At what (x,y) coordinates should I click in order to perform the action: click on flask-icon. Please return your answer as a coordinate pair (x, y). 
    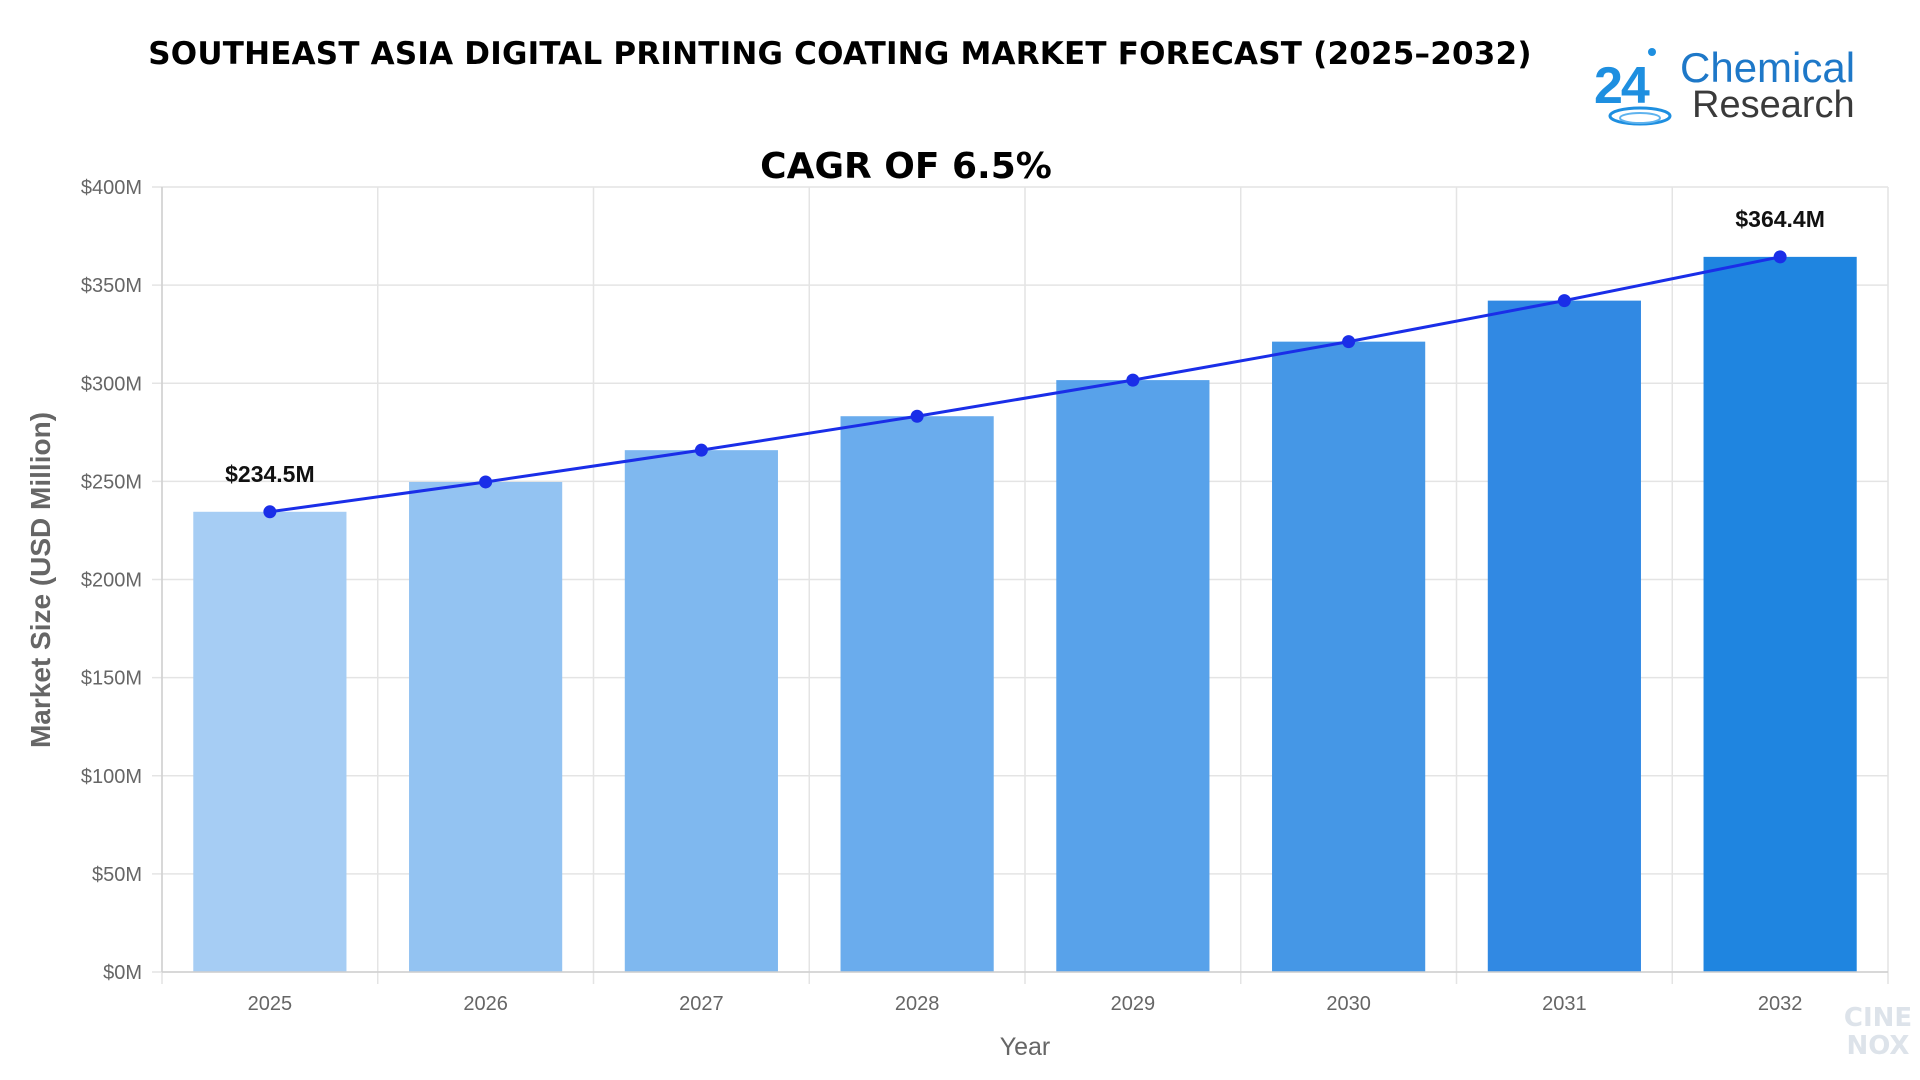
    Looking at the image, I should click on (1640, 87).